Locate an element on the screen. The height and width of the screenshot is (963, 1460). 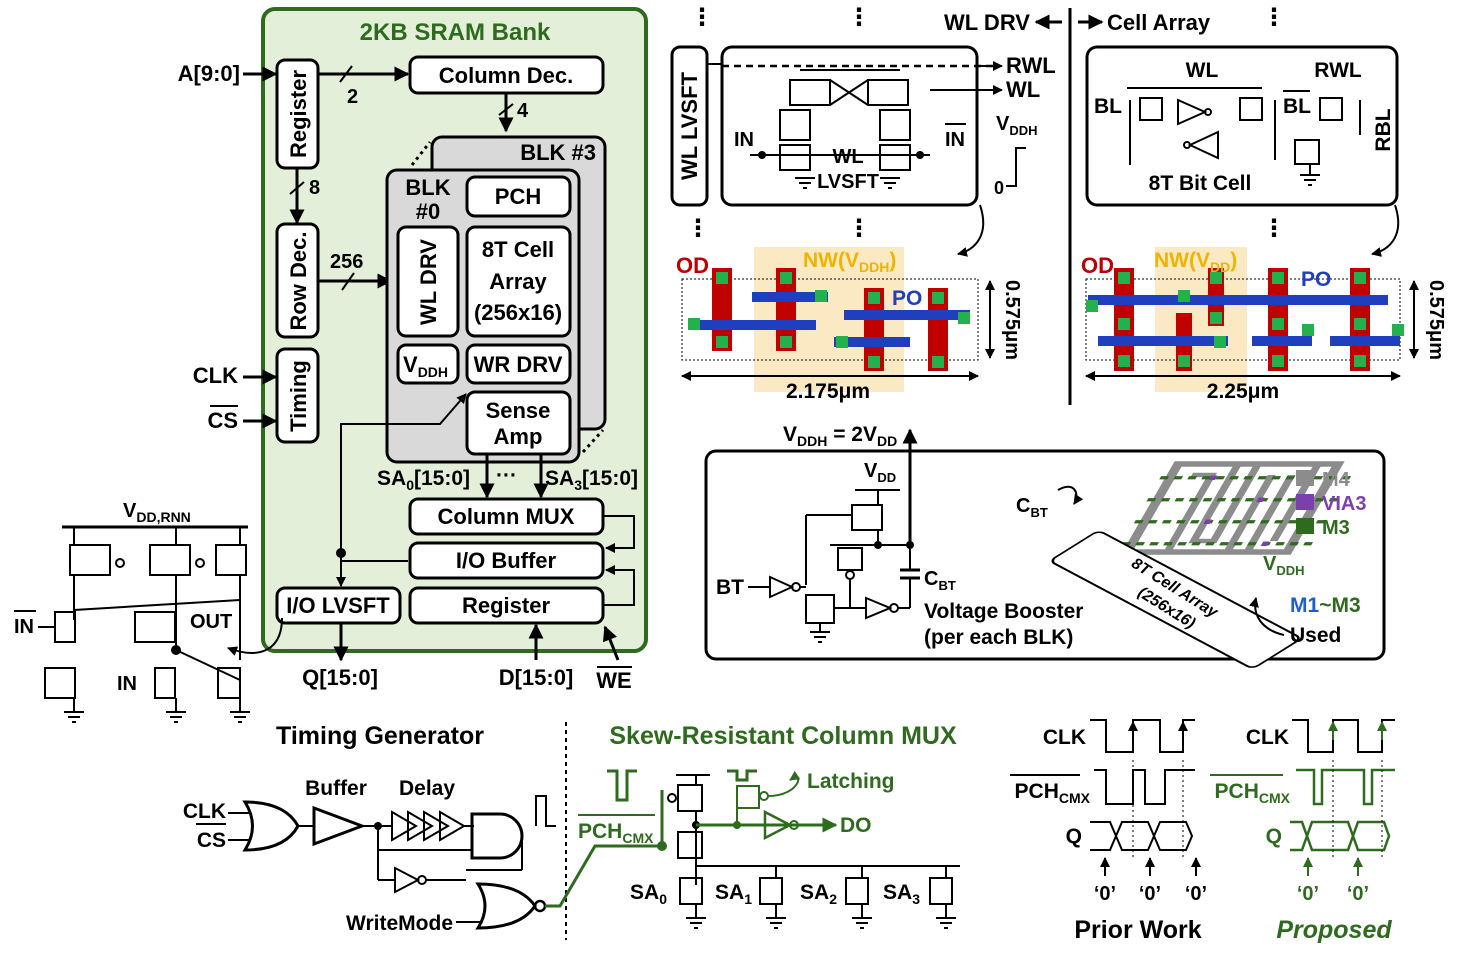
colmux-sa0-label: SA0 is located at coordinates (648, 894).